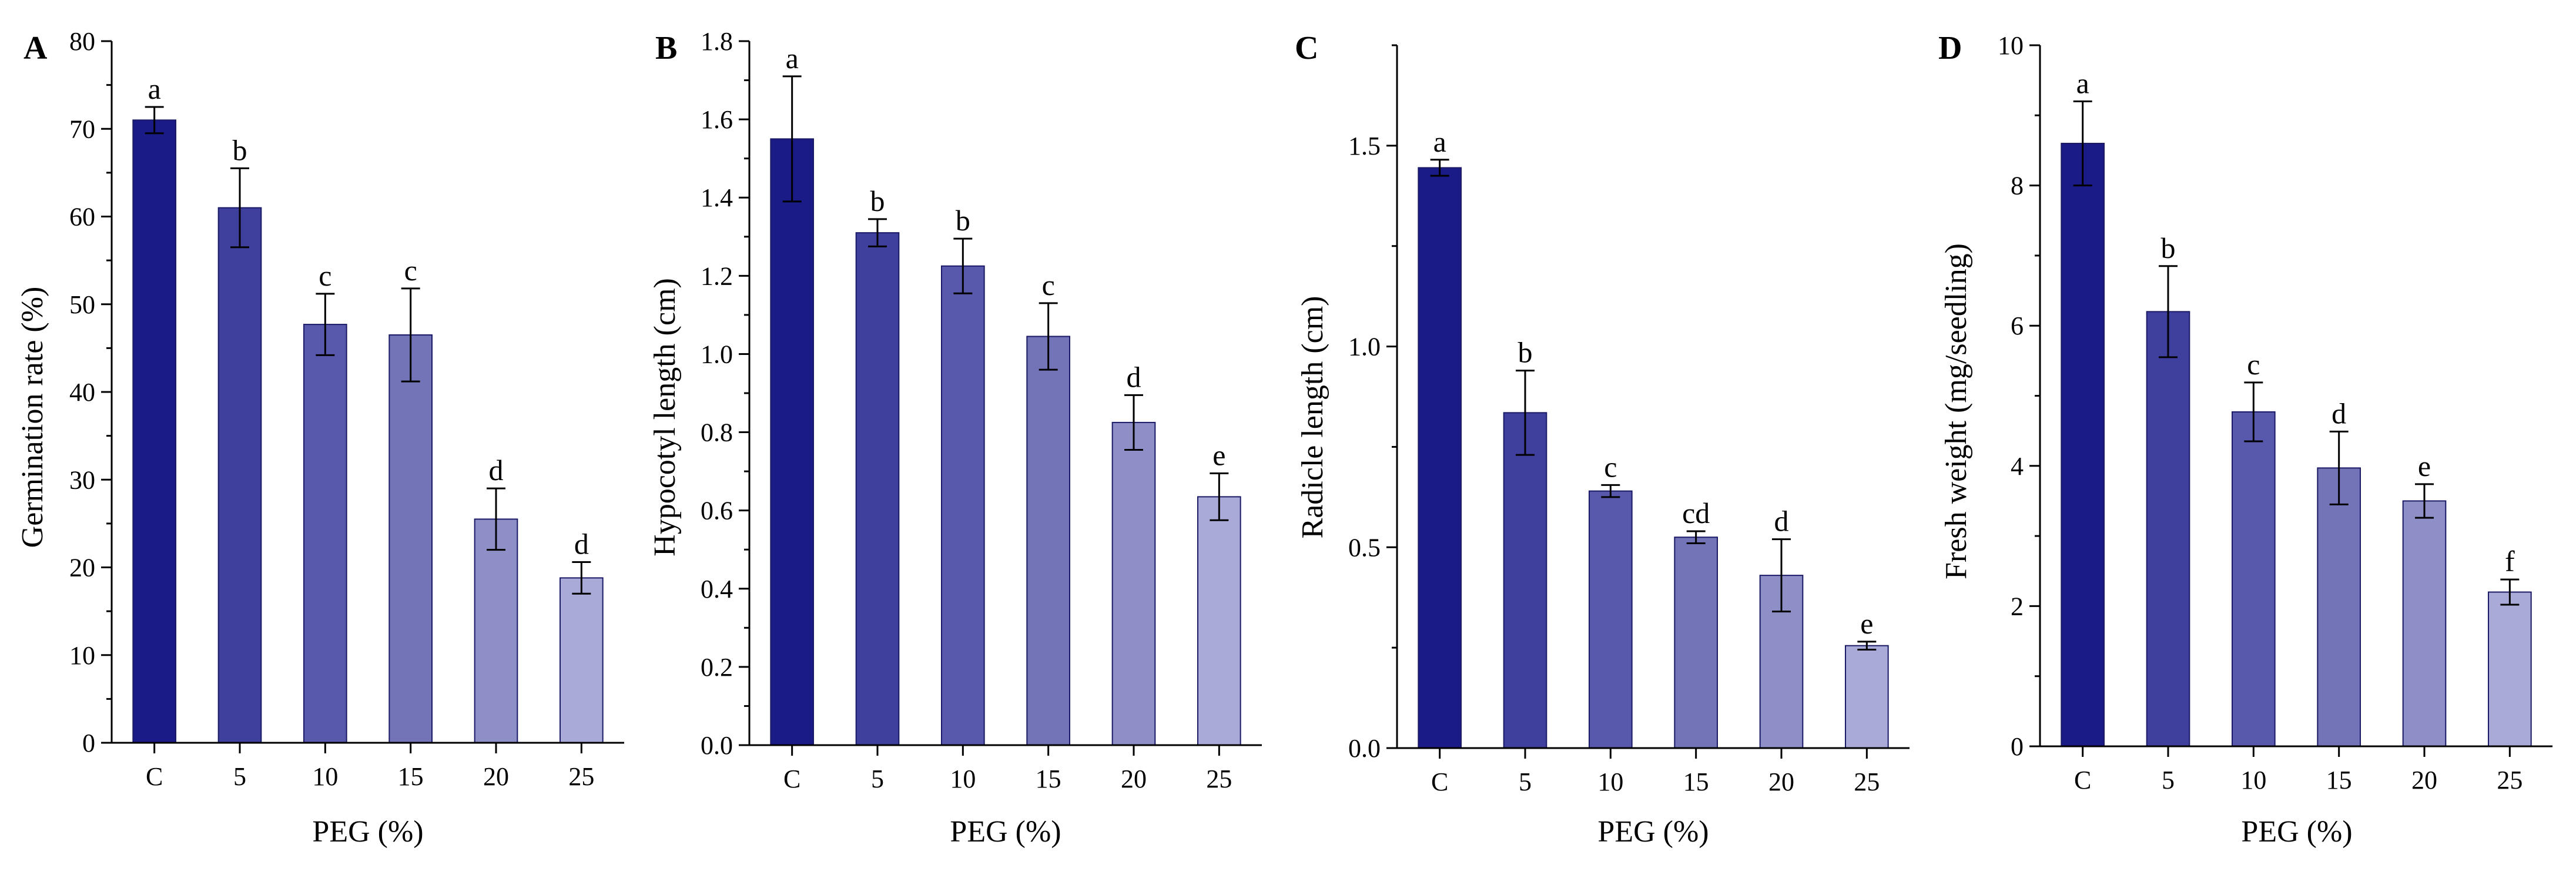 Image resolution: width=2576 pixels, height=875 pixels. What do you see at coordinates (717, 667) in the screenshot?
I see `y-tick-label-b-1: 0.2` at bounding box center [717, 667].